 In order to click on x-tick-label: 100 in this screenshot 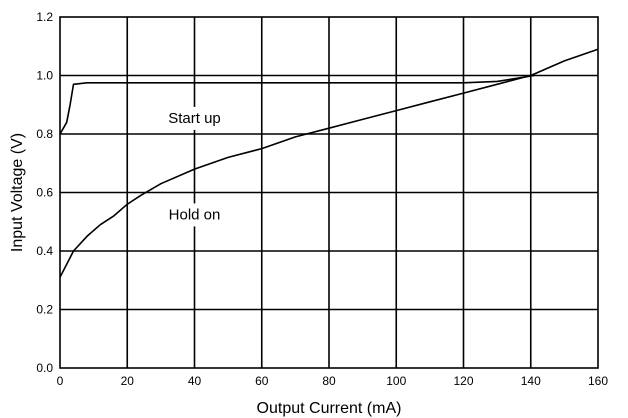, I will do `click(396, 381)`.